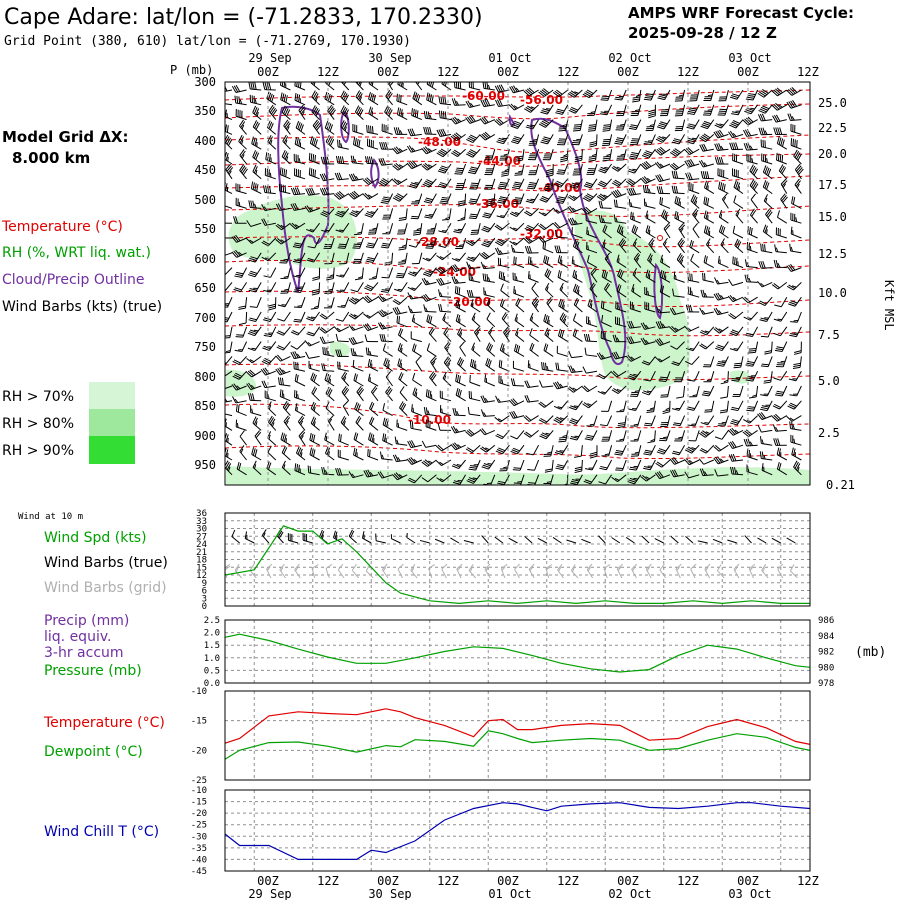  I want to click on y-tick-label: -10, so click(199, 692).